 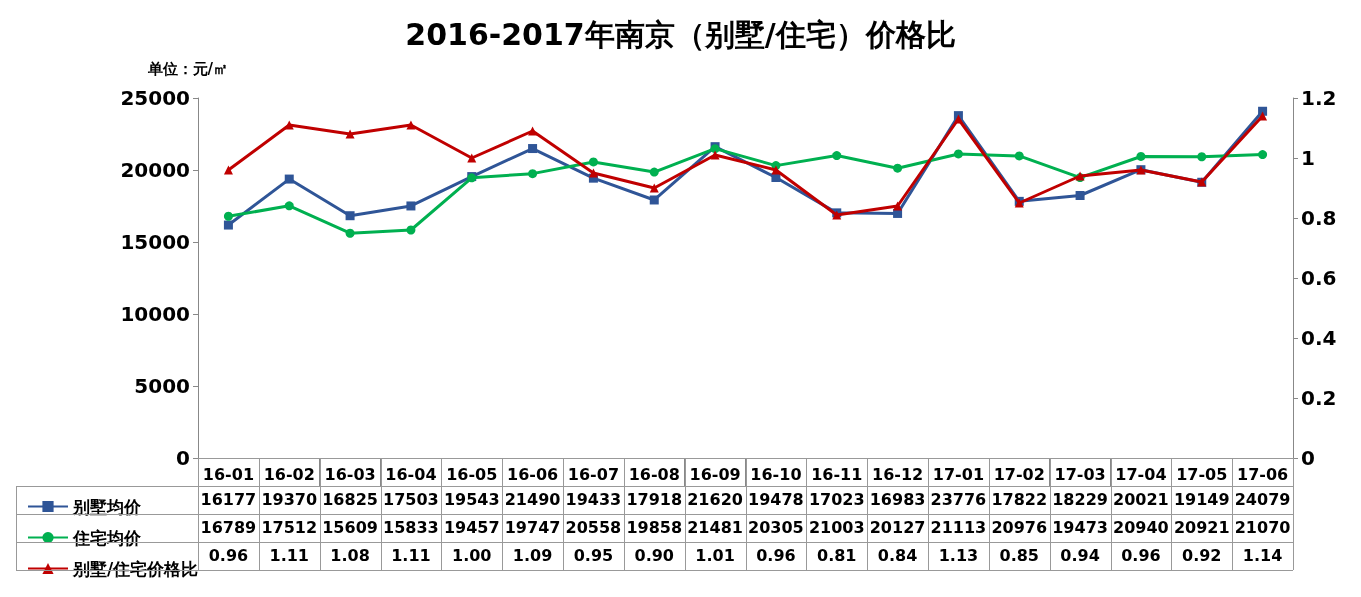 What do you see at coordinates (350, 528) in the screenshot?
I see `data-label: 15609` at bounding box center [350, 528].